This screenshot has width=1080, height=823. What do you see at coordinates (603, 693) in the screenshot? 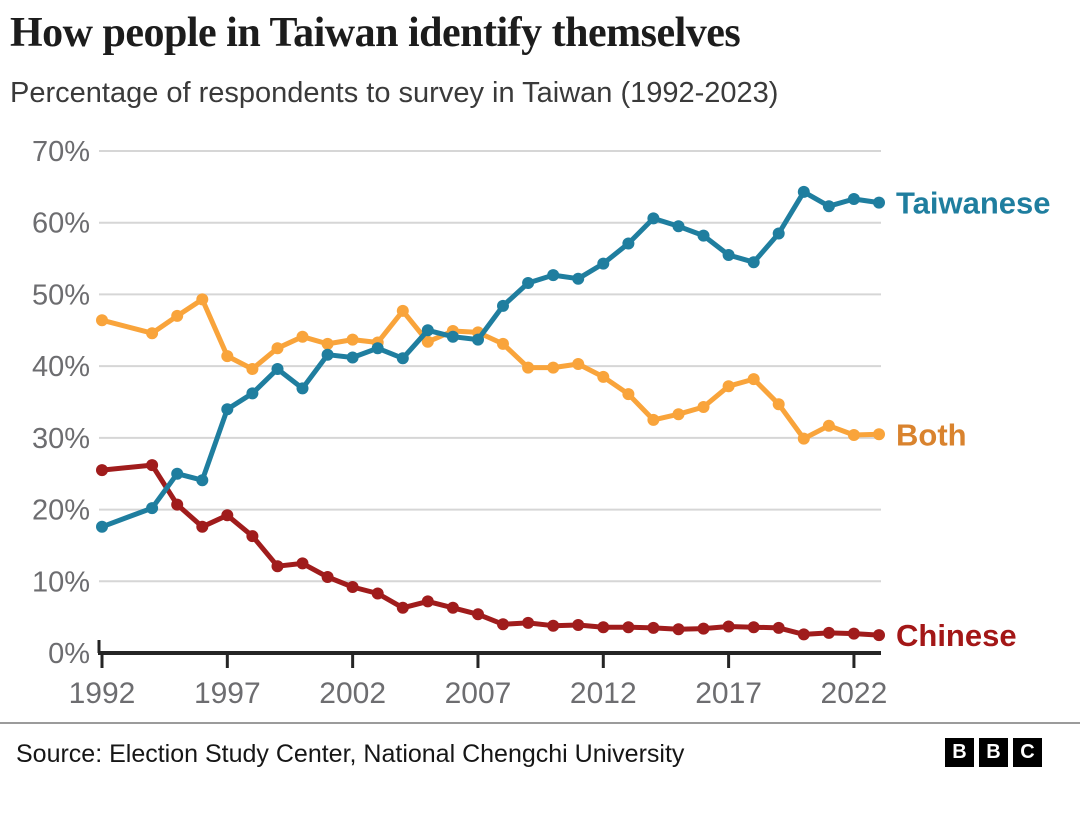
I see `x-tick-label-2012: 2012` at bounding box center [603, 693].